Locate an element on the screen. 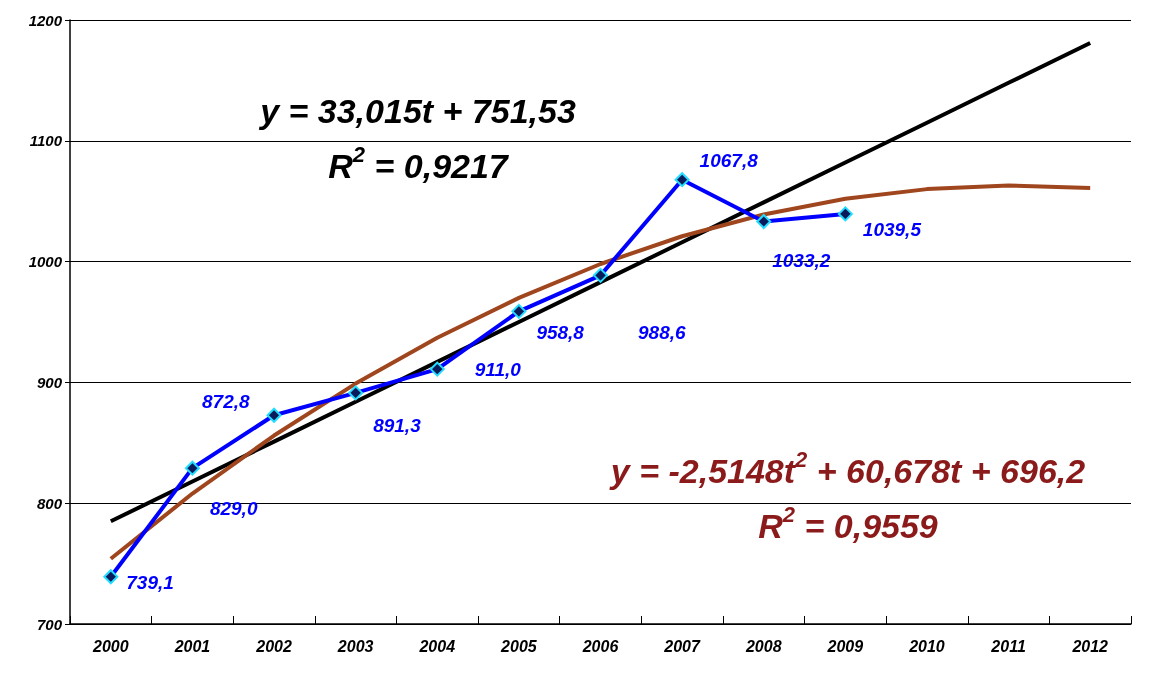  x-tick-label: 2011 is located at coordinates (1008, 646).